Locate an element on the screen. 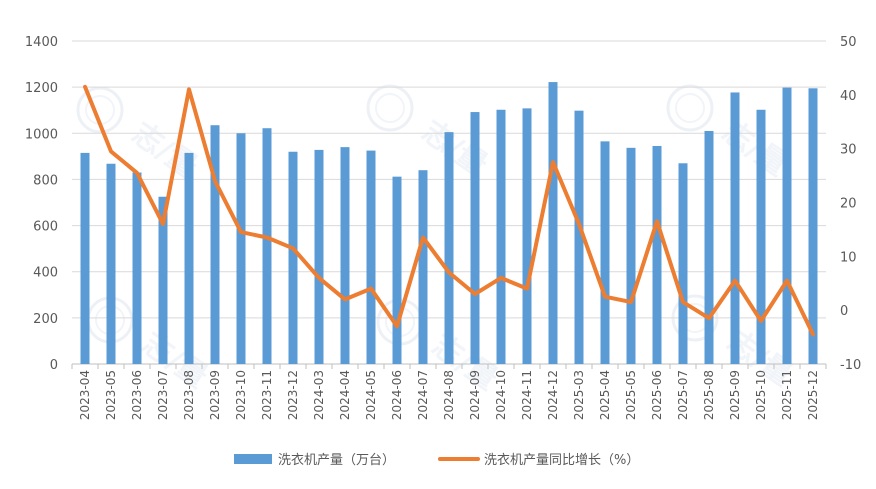 This screenshot has height=489, width=876. legend: 洗衣机产量（万台） 洗衣机产量同比增长（%） is located at coordinates (436, 460).